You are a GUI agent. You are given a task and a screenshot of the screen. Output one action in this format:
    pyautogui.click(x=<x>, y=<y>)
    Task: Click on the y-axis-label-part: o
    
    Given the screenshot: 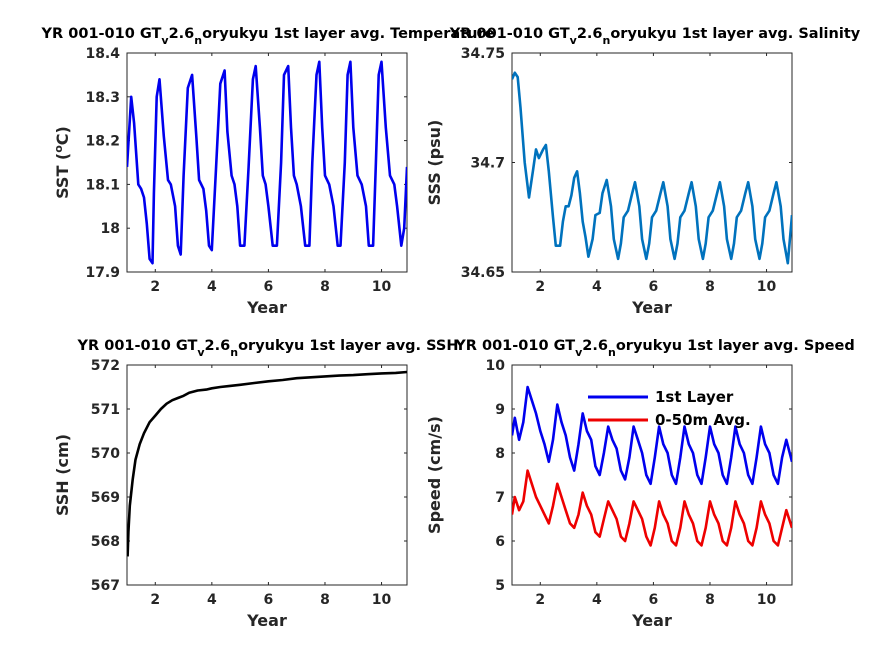 What is the action you would take?
    pyautogui.click(x=58, y=149)
    